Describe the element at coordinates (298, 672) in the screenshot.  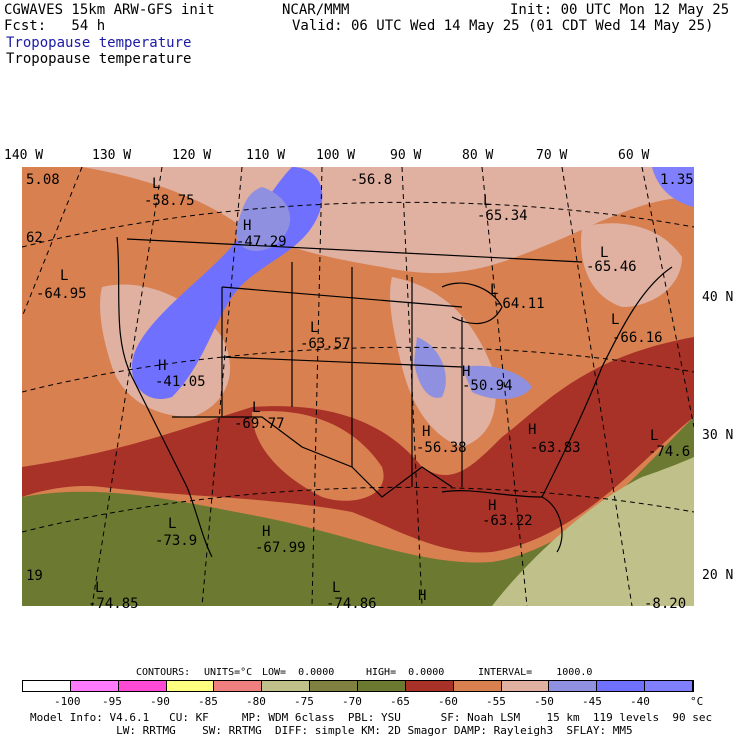
I see `contours-low: LOW= 0.0000` at that location.